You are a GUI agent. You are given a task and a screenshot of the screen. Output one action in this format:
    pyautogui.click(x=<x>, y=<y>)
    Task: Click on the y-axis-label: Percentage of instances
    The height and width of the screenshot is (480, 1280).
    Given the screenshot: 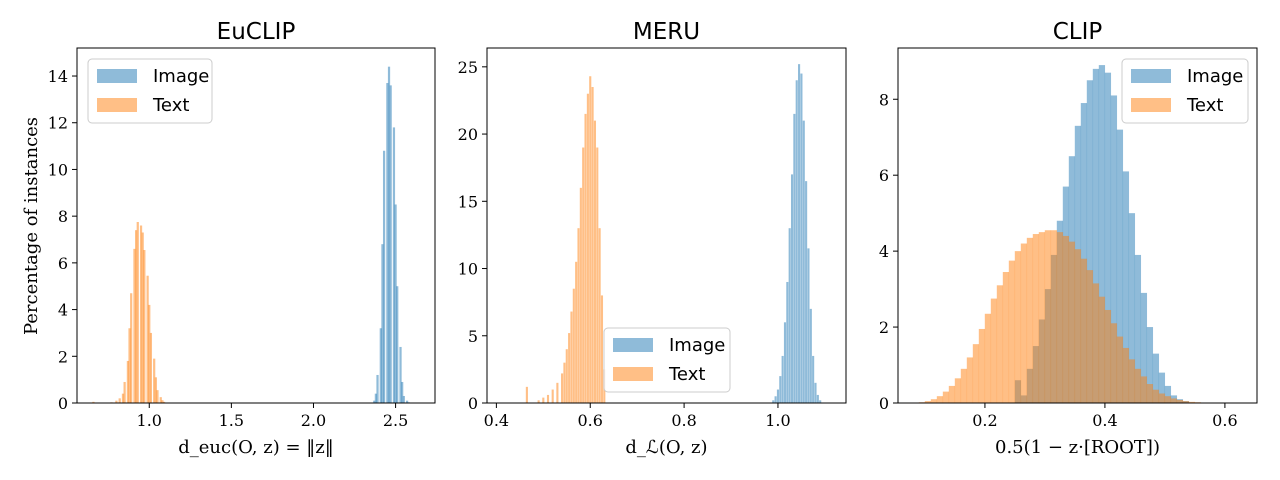 What is the action you would take?
    pyautogui.click(x=31, y=226)
    